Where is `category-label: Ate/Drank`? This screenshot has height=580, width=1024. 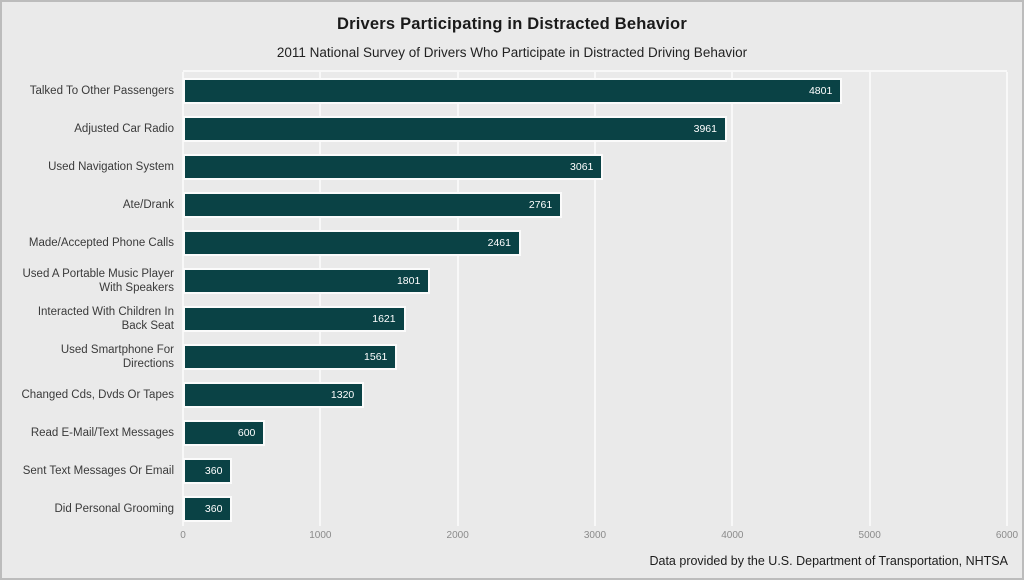
category-label: Ate/Drank is located at coordinates (148, 205).